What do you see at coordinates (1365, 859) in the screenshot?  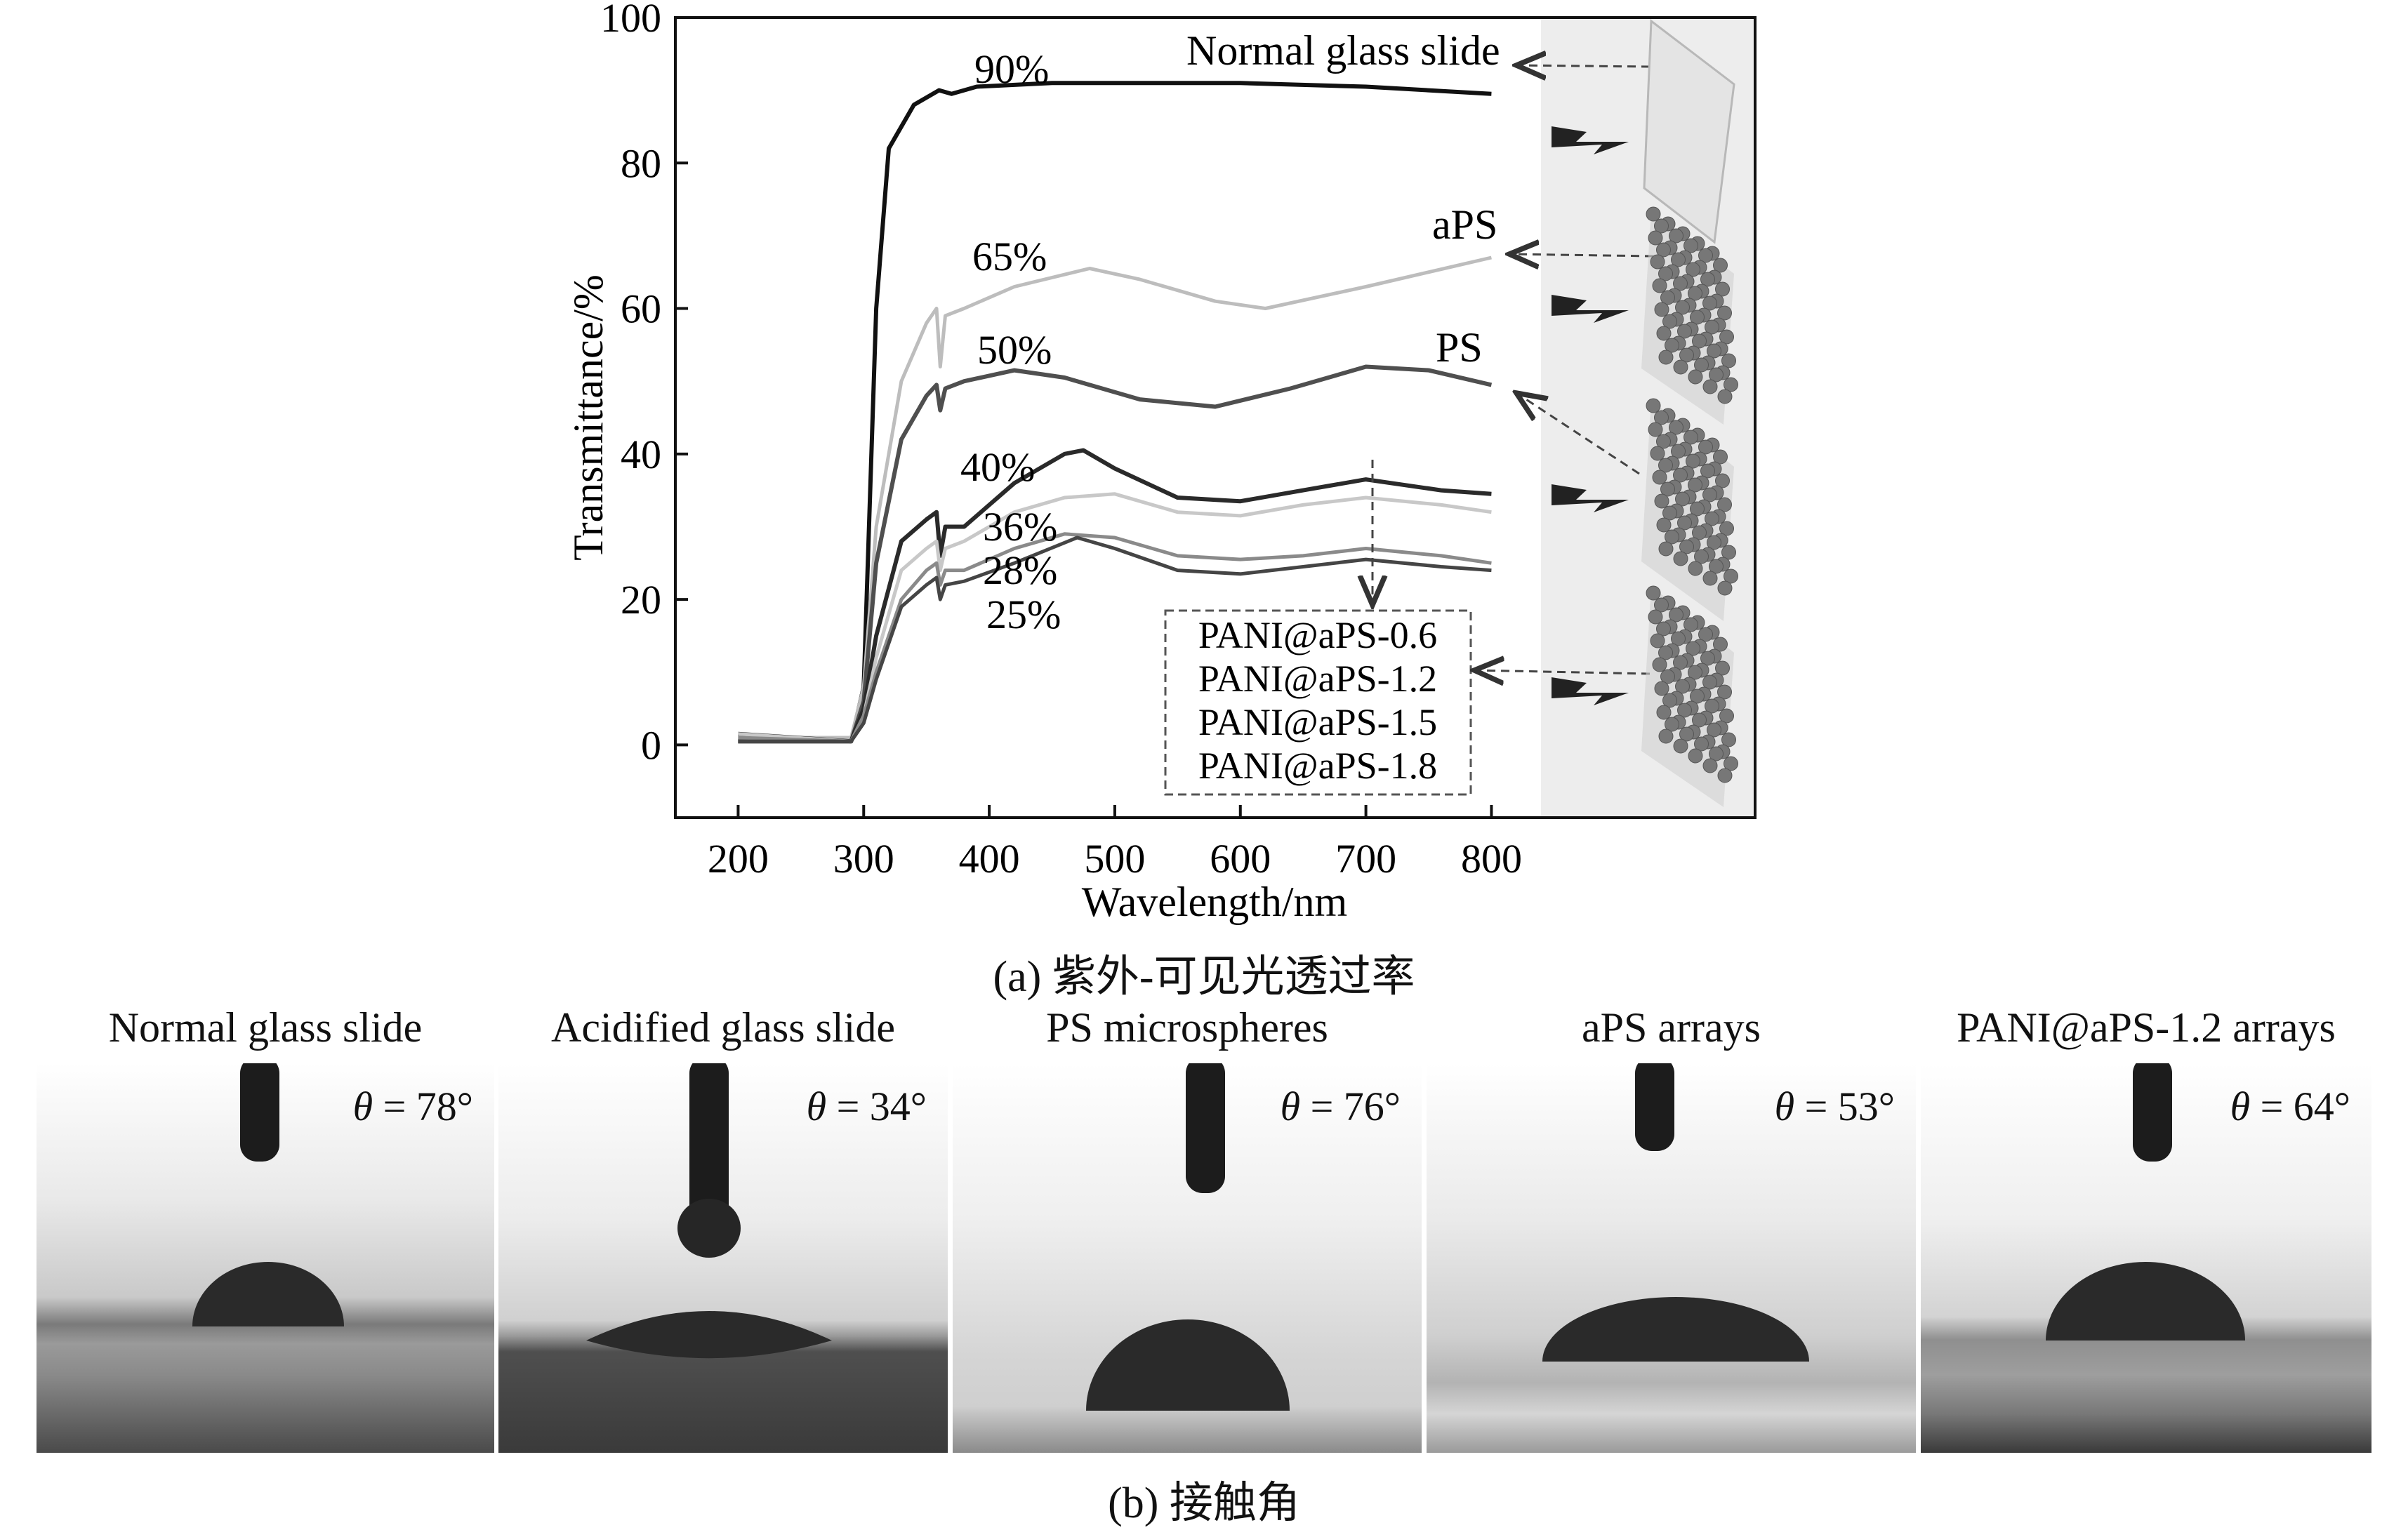 I see `x-tick-label: 700` at bounding box center [1365, 859].